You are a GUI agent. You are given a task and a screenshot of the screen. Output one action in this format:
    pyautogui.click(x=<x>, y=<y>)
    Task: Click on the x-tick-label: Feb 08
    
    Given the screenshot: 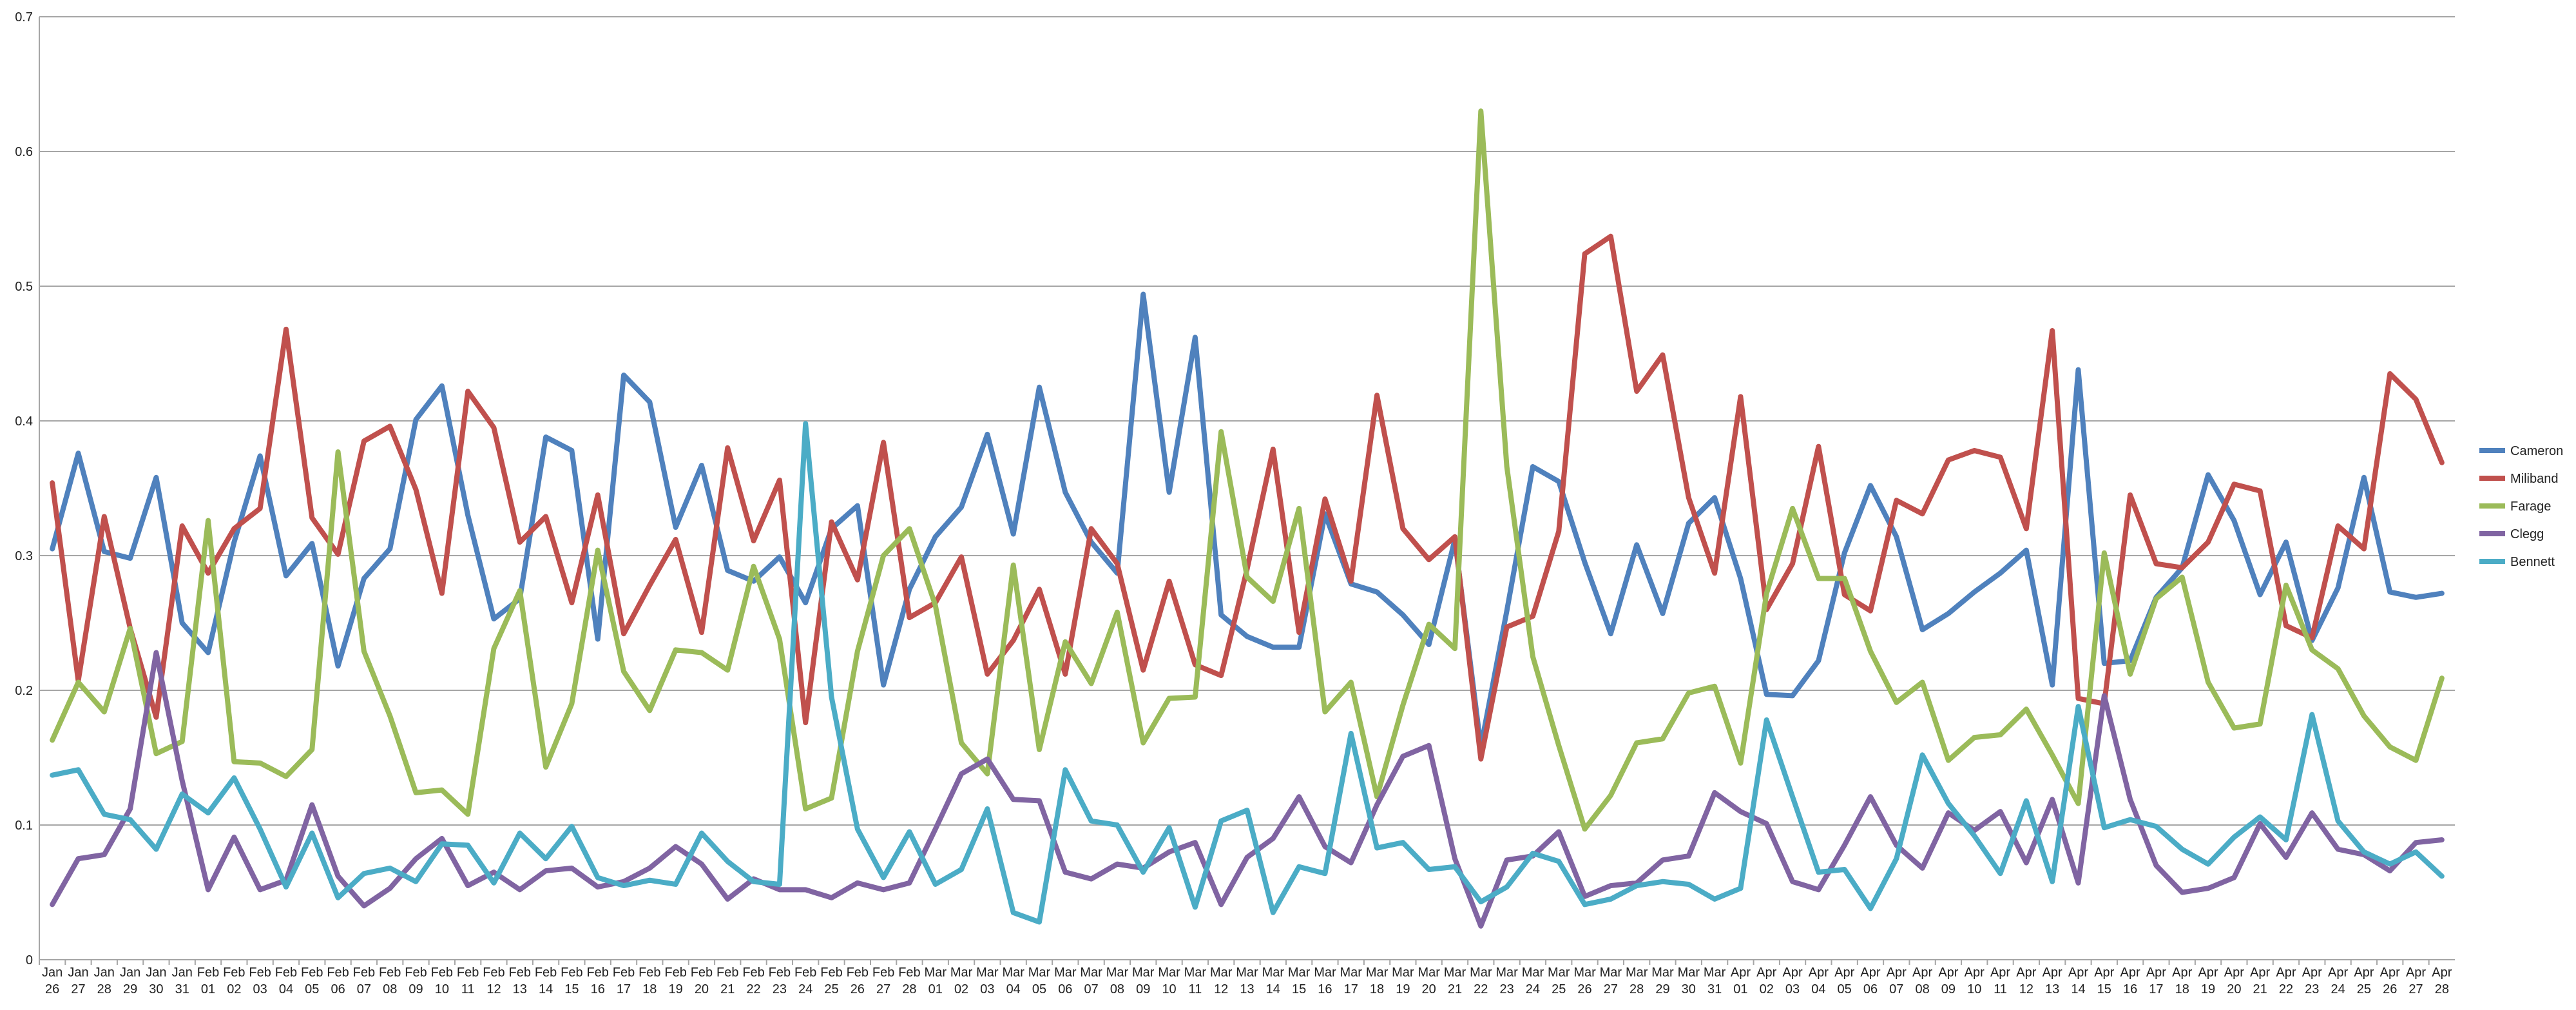 What is the action you would take?
    pyautogui.click(x=390, y=981)
    